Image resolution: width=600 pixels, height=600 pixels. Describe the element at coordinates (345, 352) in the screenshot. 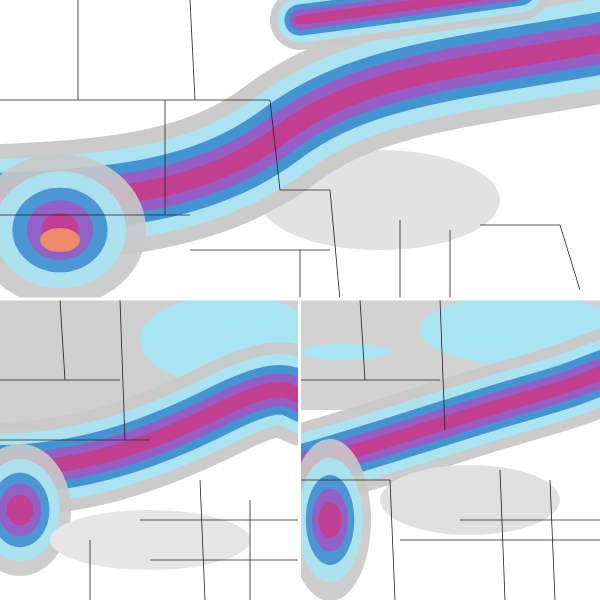

I see `snow-area` at that location.